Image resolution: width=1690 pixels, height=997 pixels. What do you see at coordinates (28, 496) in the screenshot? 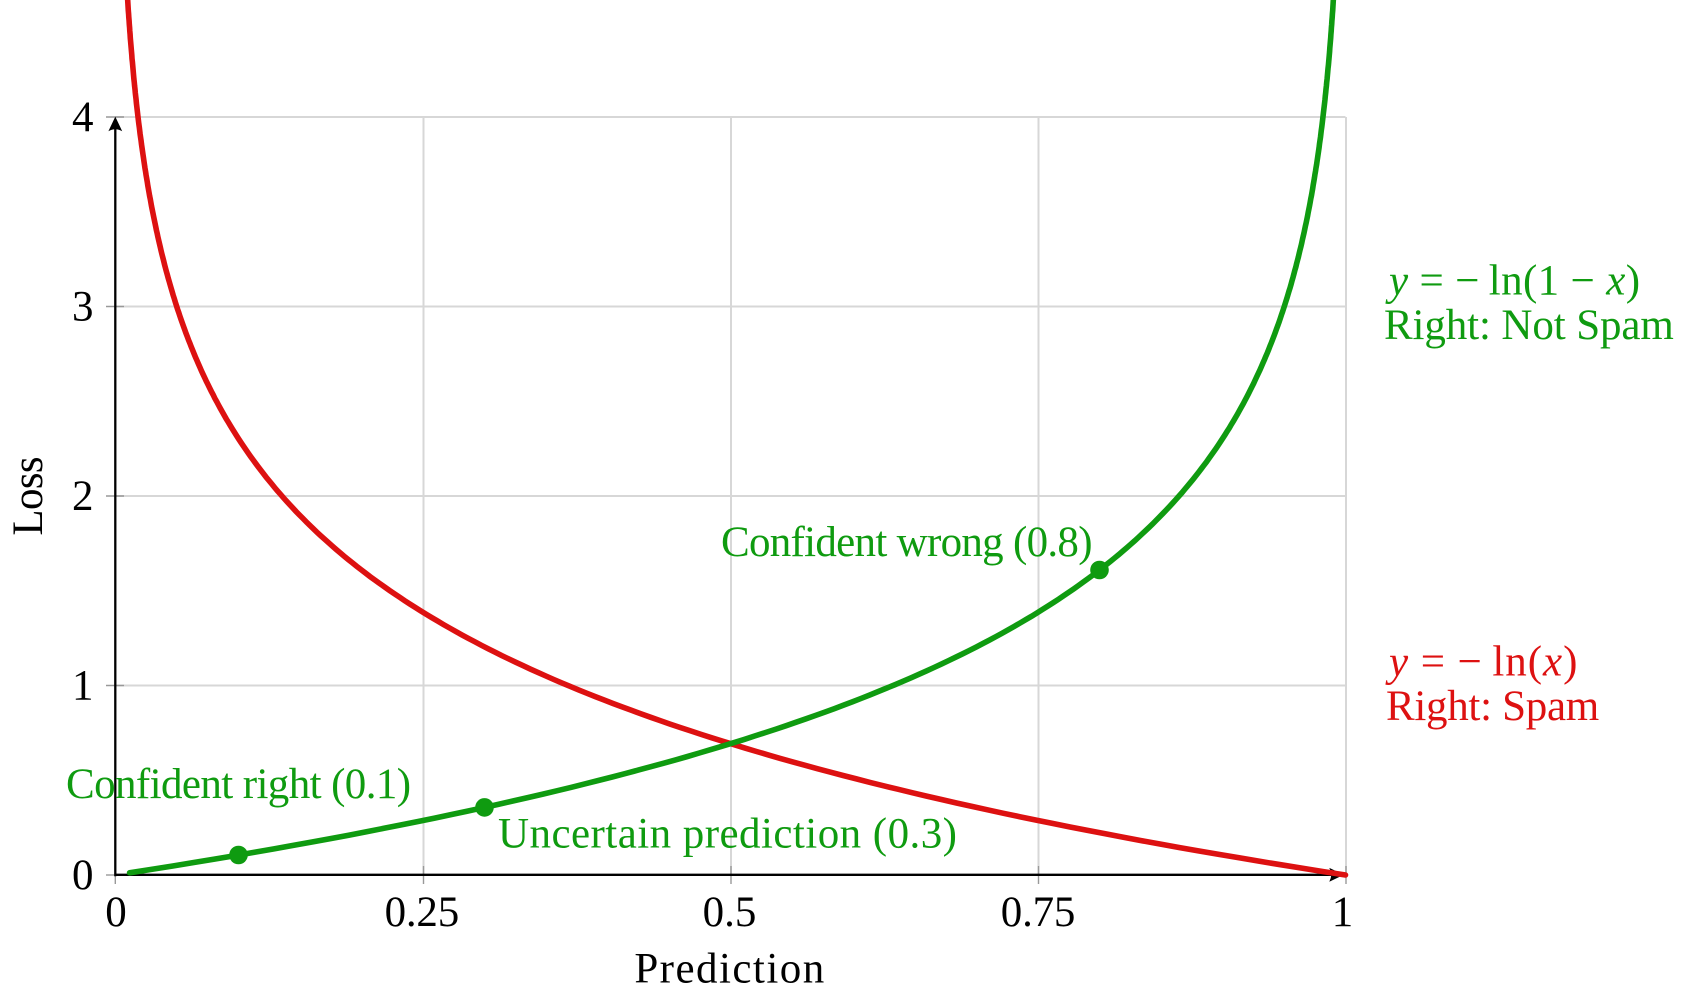
I see `svg-text: Loss` at bounding box center [28, 496].